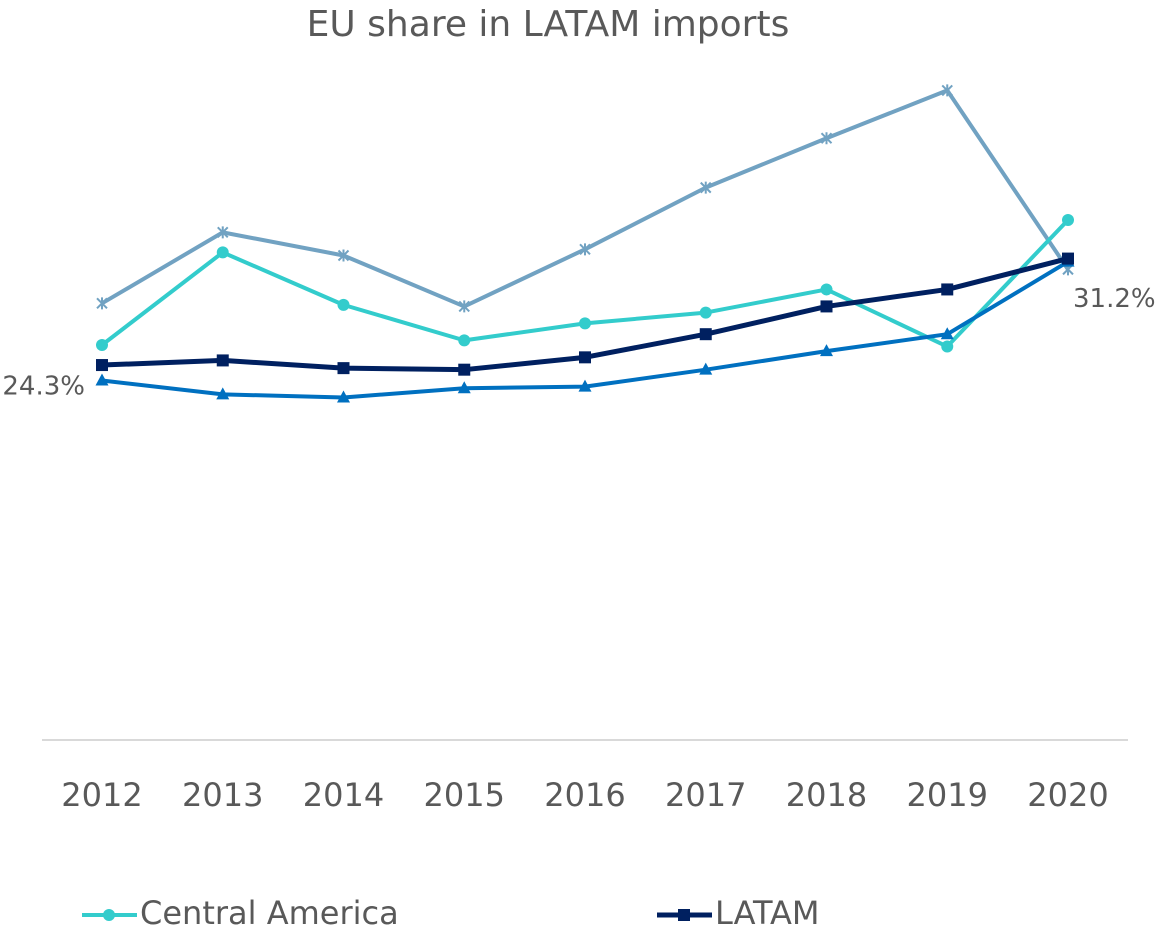  I want to click on x-tick-label: 2012, so click(101, 795).